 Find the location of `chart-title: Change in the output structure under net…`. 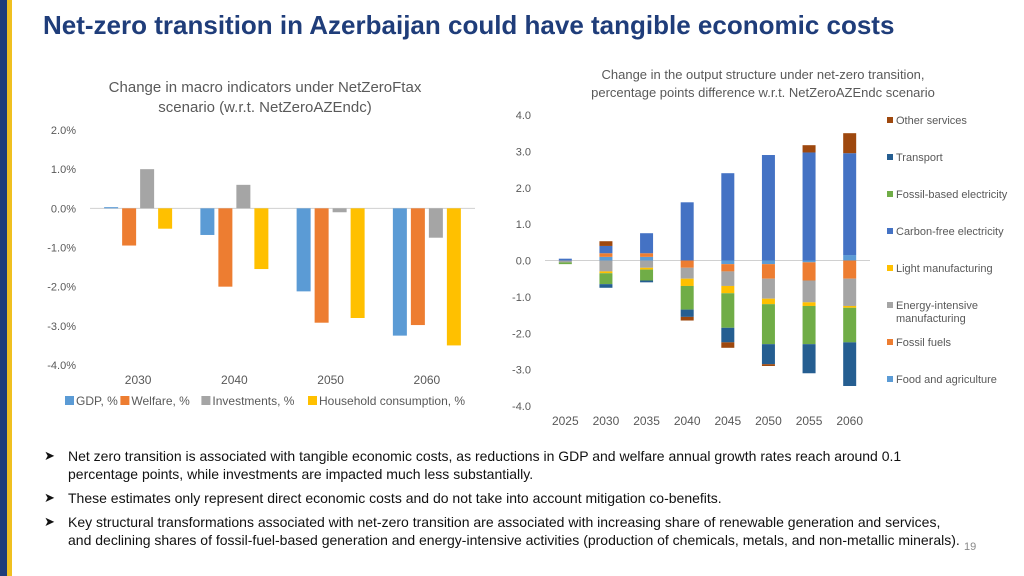

chart-title: Change in the output structure under net… is located at coordinates (762, 74).